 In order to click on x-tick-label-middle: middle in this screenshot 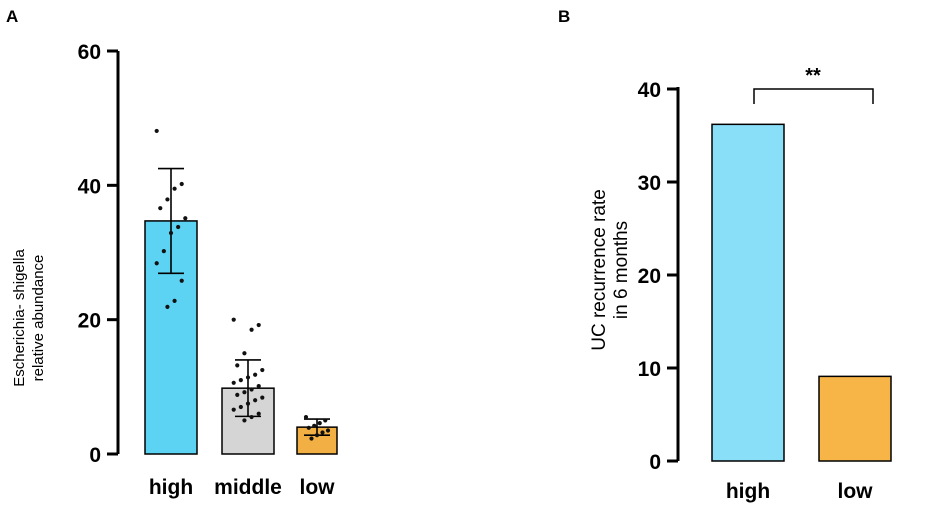, I will do `click(248, 487)`.